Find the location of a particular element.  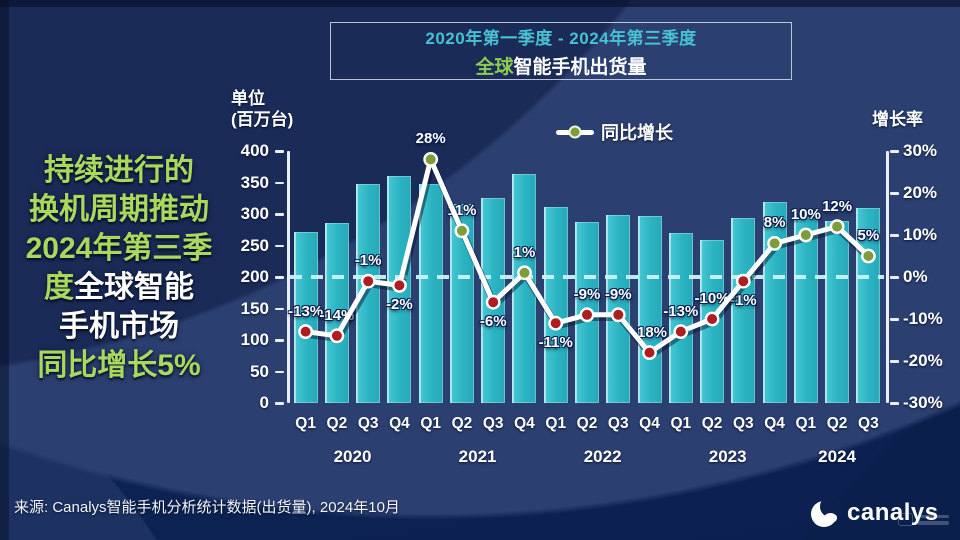

headline-text: 2024年第三季 is located at coordinates (119, 248).